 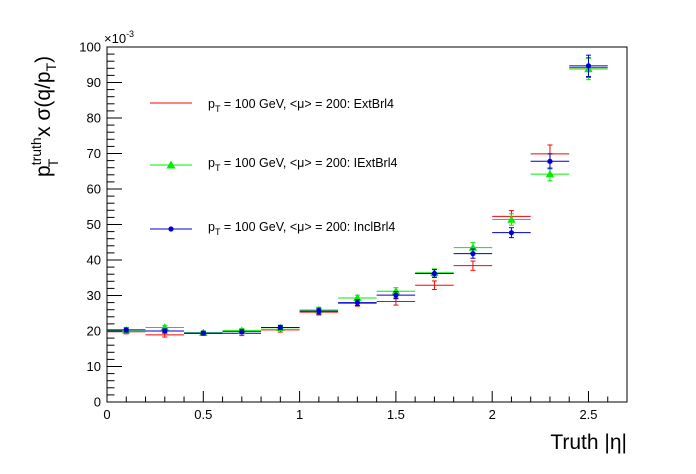 What do you see at coordinates (94, 153) in the screenshot?
I see `y-tick-label: 70` at bounding box center [94, 153].